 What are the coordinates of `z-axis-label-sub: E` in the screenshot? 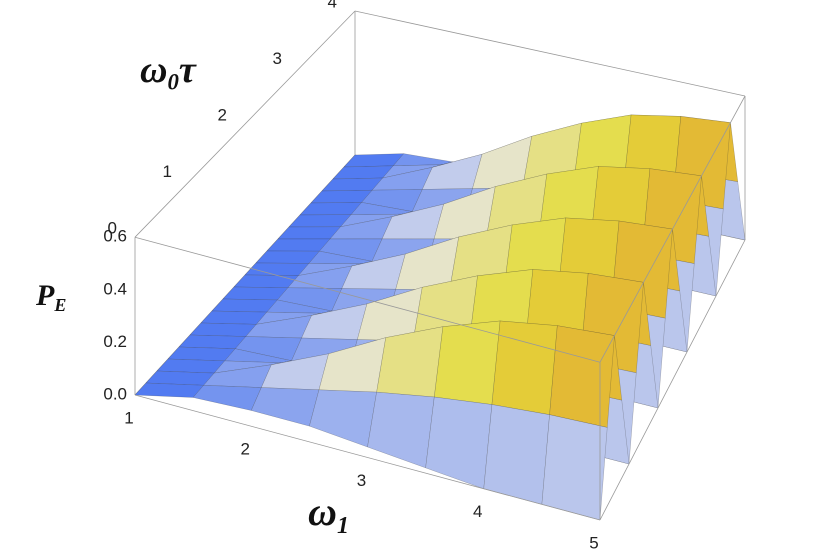 It's located at (59, 305).